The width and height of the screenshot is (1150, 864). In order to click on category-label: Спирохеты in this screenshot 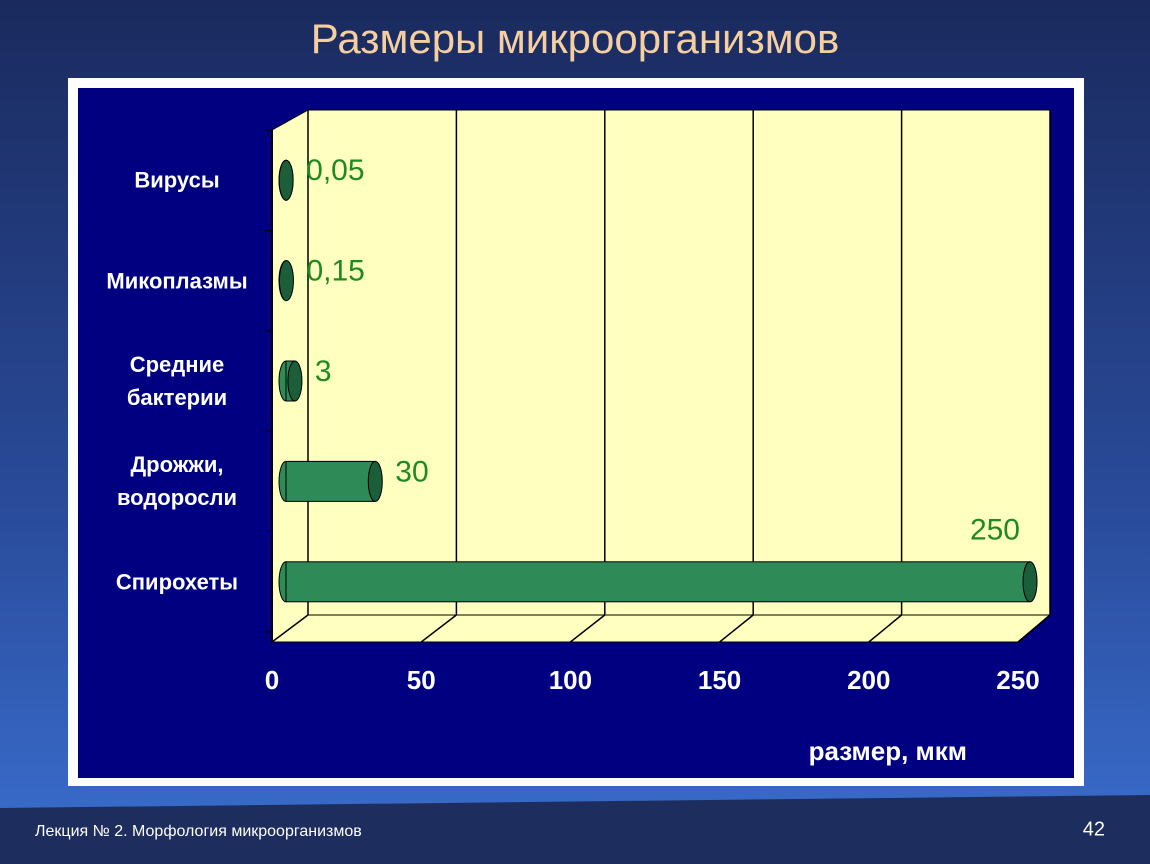, I will do `click(177, 582)`.